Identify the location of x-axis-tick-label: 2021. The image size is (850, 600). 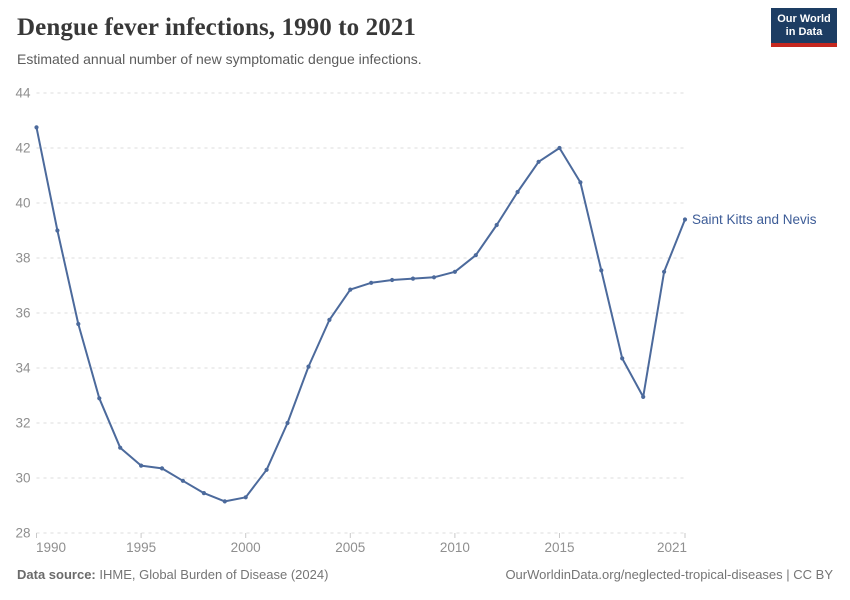
(672, 547).